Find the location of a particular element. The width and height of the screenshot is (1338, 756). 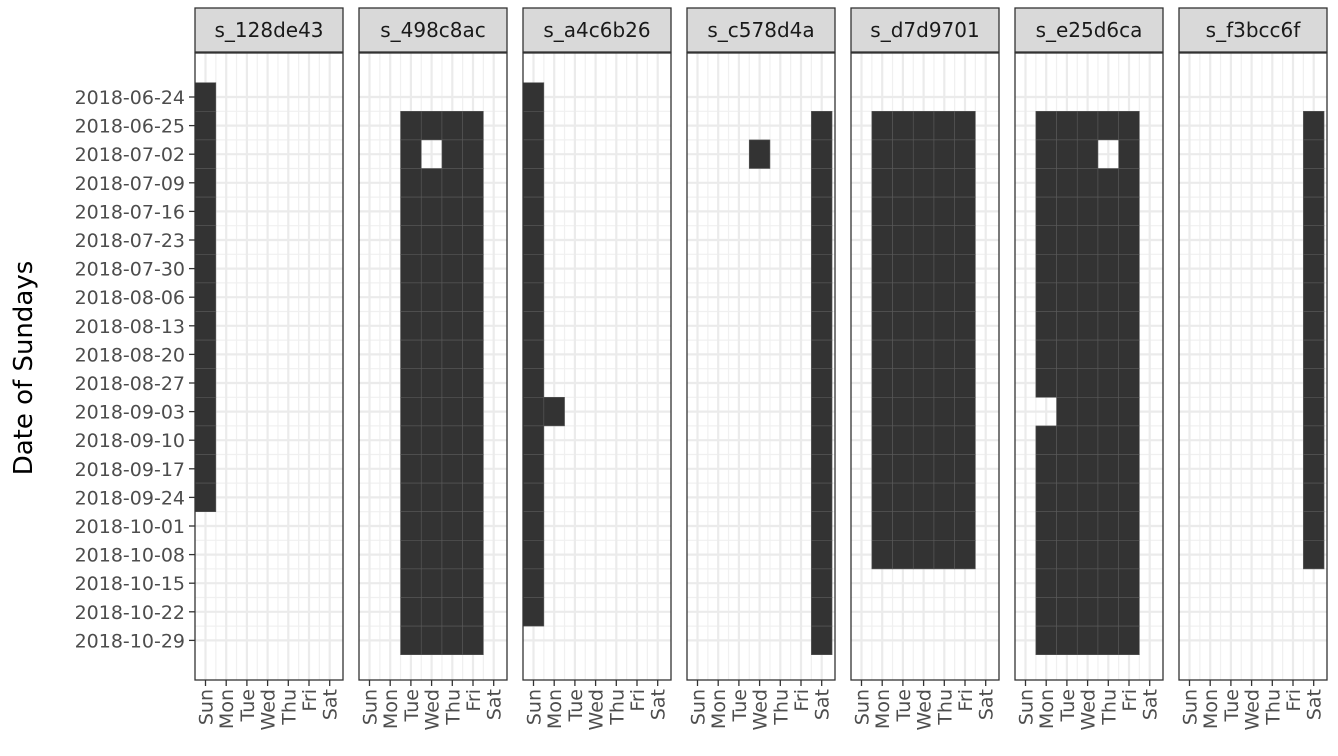

y-tick-label: 2018-07-16 is located at coordinates (130, 212).